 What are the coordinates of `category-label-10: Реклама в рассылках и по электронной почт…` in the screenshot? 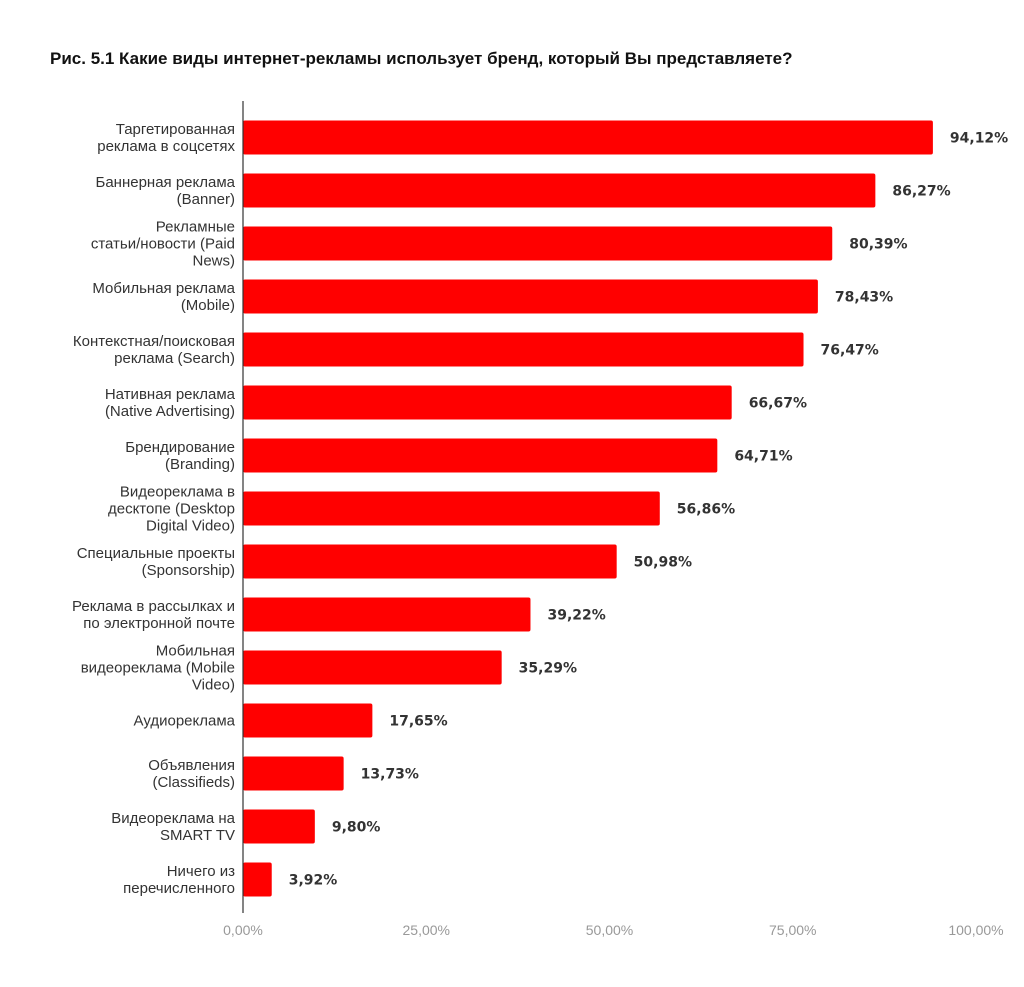 It's located at (153, 615).